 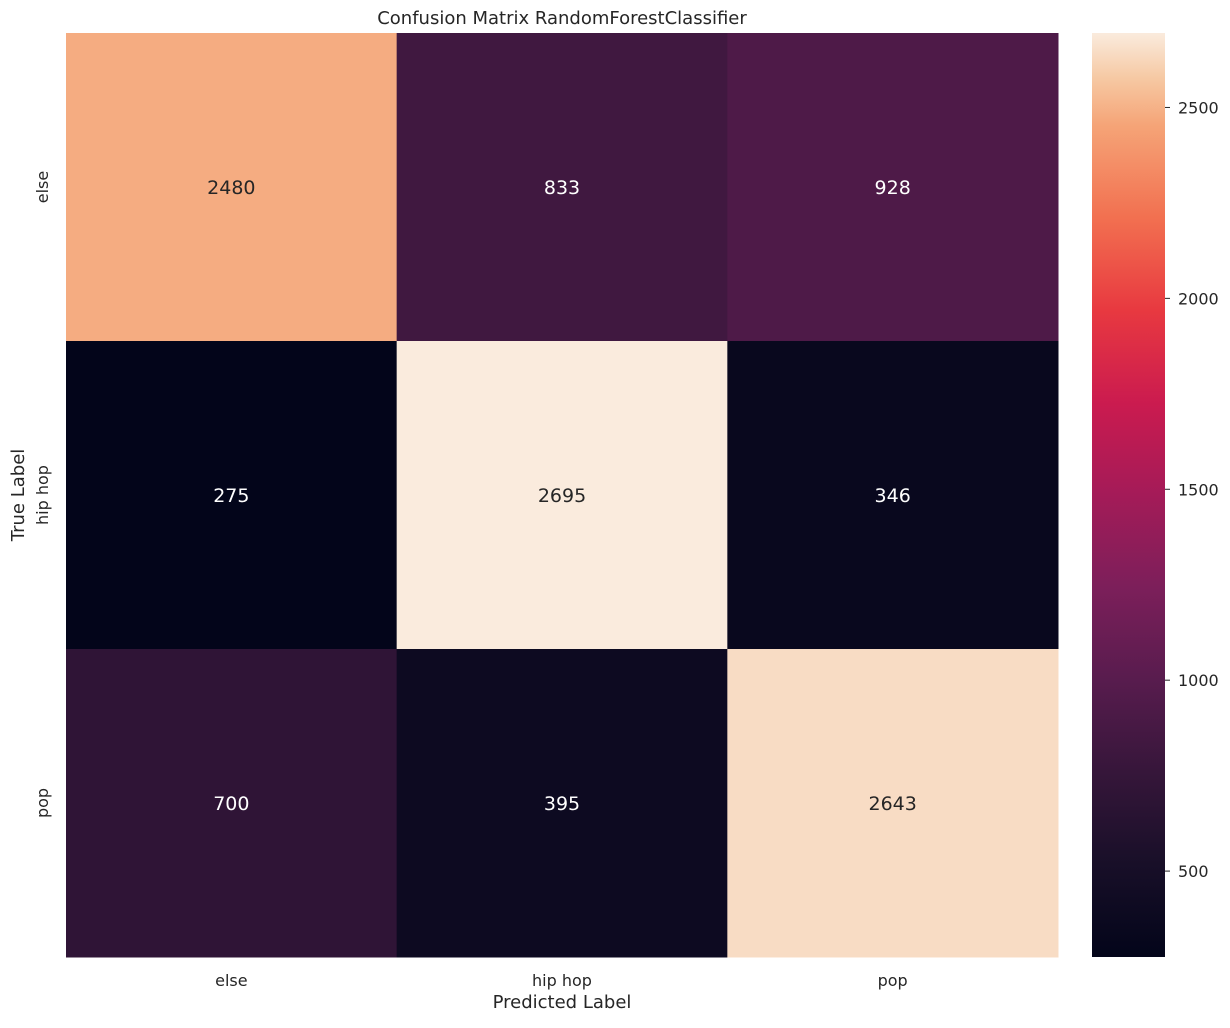 I want to click on colorbar-tick-label: 2500, so click(x=1198, y=107).